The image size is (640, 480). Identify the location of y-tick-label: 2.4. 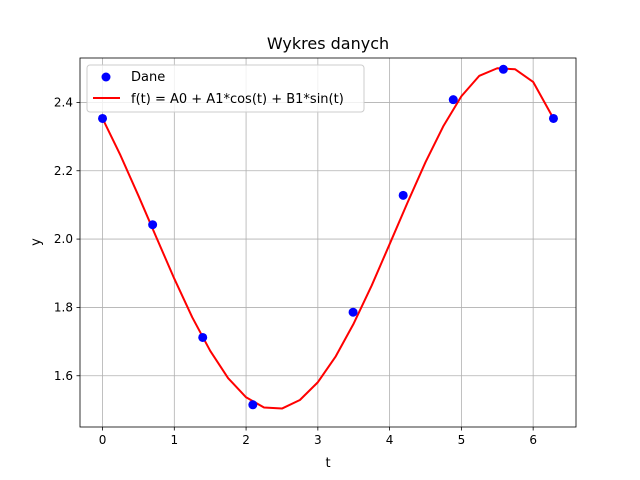
(63, 102).